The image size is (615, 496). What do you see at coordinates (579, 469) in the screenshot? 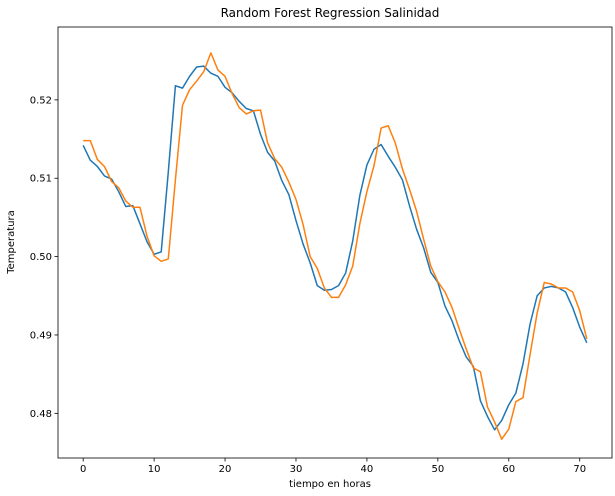
I see `x-tick-label: 70` at bounding box center [579, 469].